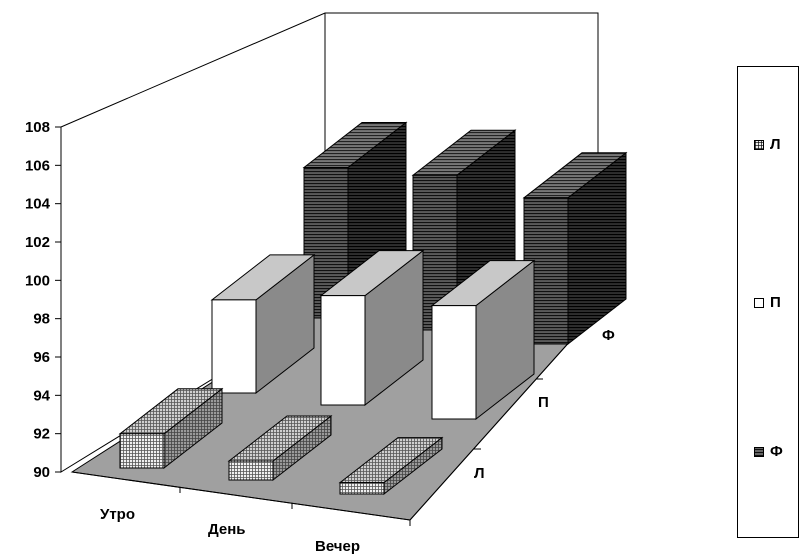  Describe the element at coordinates (337, 546) in the screenshot. I see `category-label-2: Вечер` at that location.